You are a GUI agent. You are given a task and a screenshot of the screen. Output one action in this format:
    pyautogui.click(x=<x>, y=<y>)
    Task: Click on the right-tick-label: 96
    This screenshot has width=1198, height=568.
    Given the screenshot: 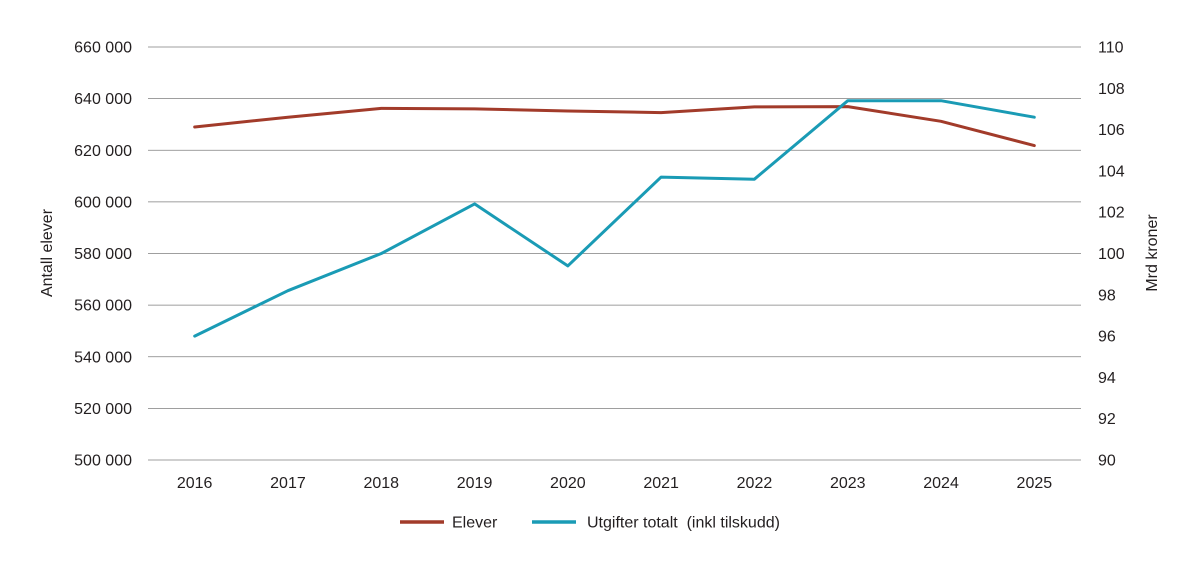 What is the action you would take?
    pyautogui.click(x=1107, y=337)
    